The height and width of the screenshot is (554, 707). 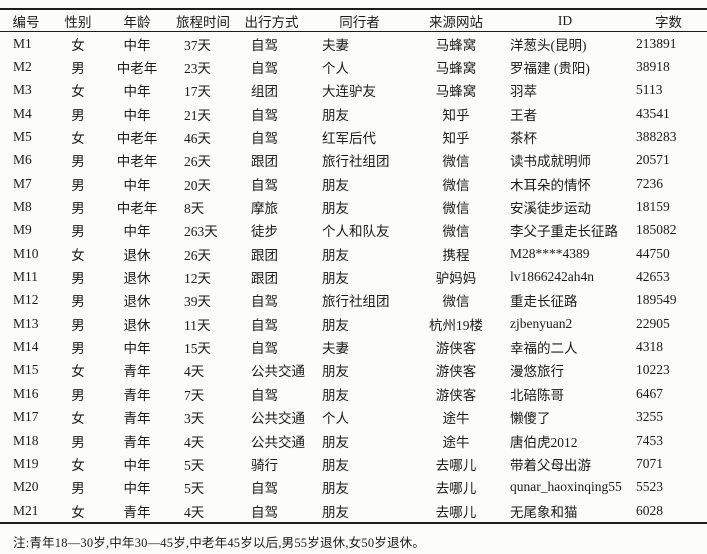 What do you see at coordinates (353, 66) in the screenshot?
I see `table-row: M2 男 中老年 23天 自驾 个人 马蜂窝 罗福建 (贵阳) 38918` at bounding box center [353, 66].